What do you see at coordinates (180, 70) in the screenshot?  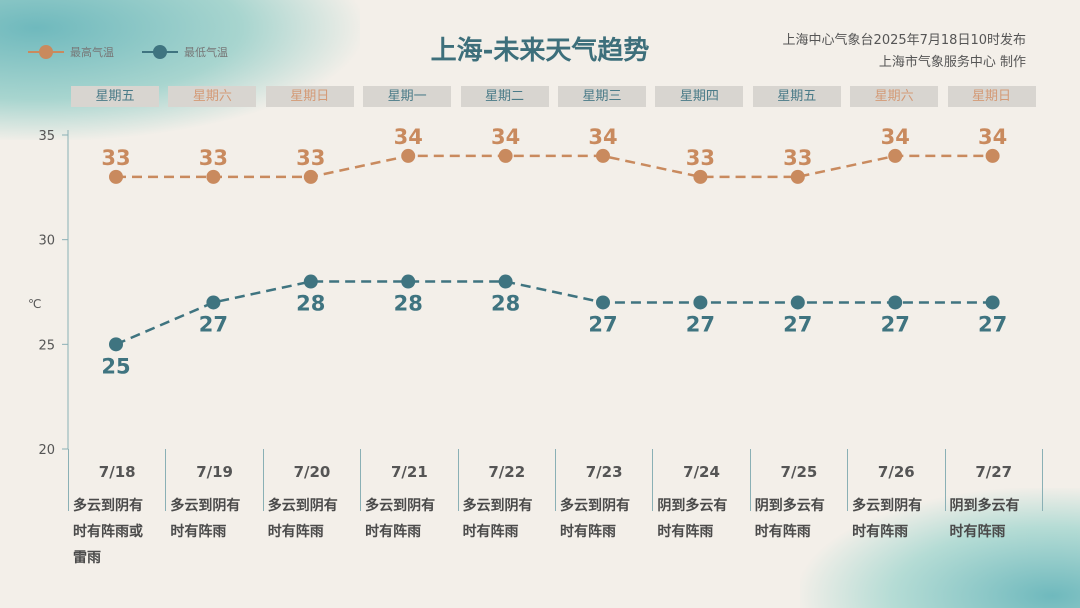 I see `decor-top-left` at bounding box center [180, 70].